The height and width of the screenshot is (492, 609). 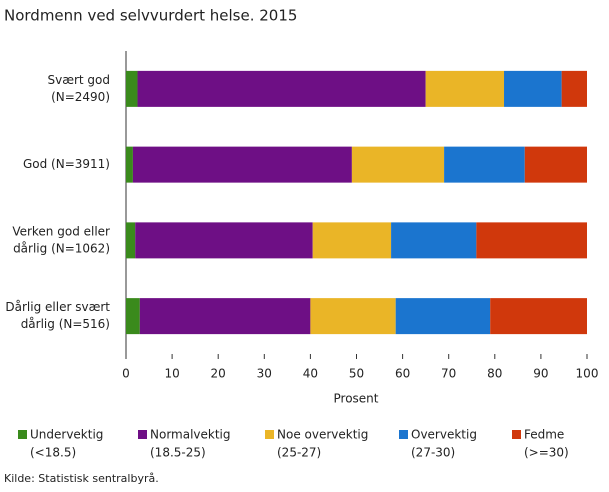 What do you see at coordinates (57, 307) in the screenshot?
I see `y-tick-label: Dårlig eller svært` at bounding box center [57, 307].